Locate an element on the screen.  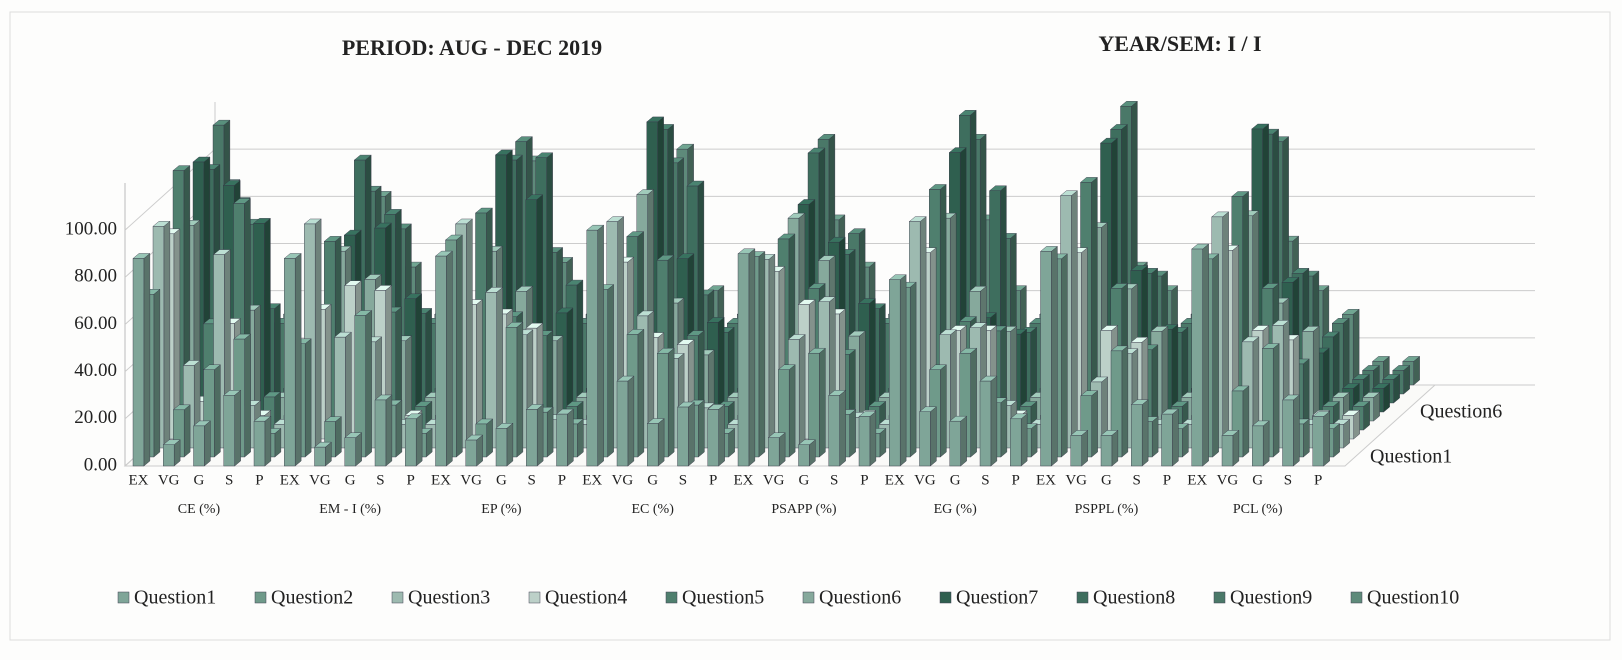
group-label: PCL (%) is located at coordinates (1258, 509).